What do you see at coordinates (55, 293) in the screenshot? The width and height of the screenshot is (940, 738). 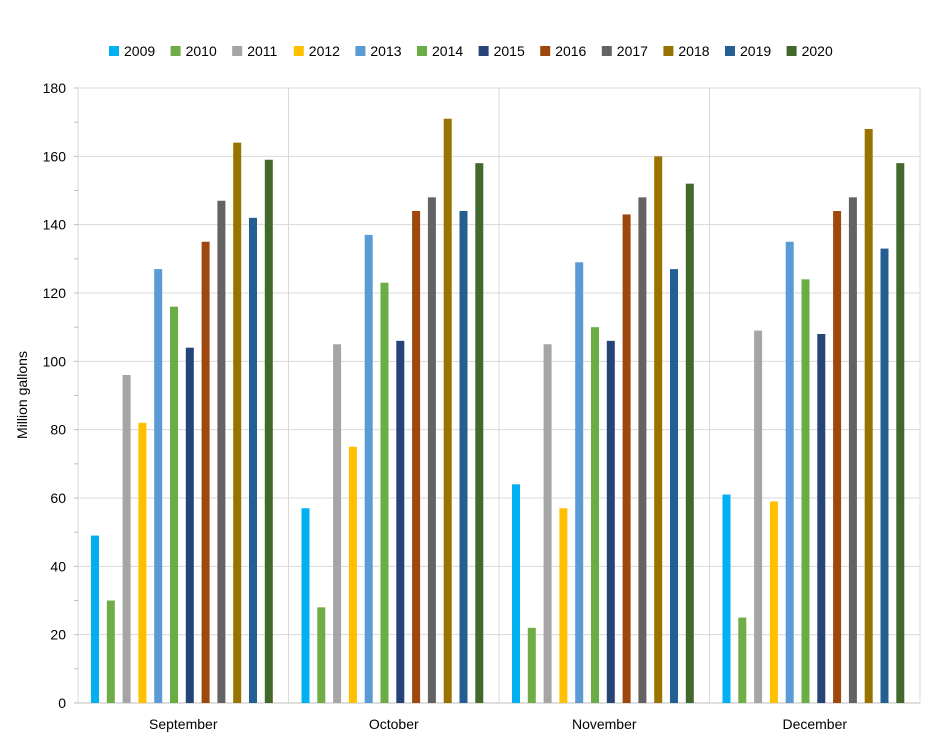 I see `y-tick-label-120: 120` at bounding box center [55, 293].